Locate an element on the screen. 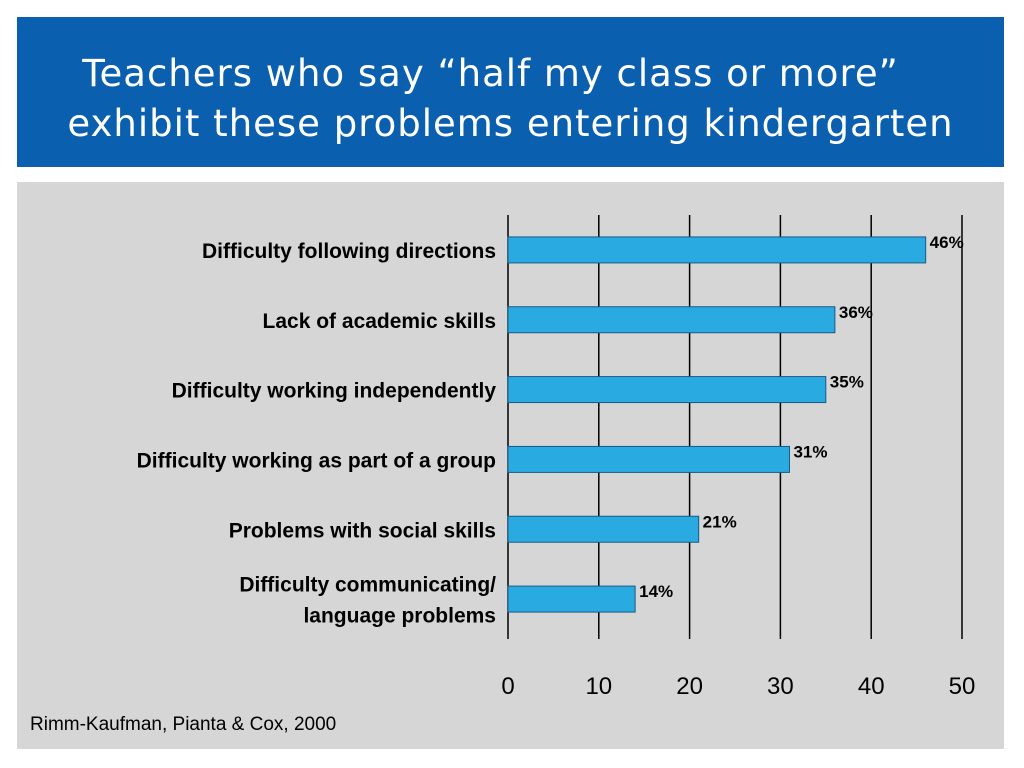 The image size is (1024, 768). x-tick-label: 50 is located at coordinates (962, 686).